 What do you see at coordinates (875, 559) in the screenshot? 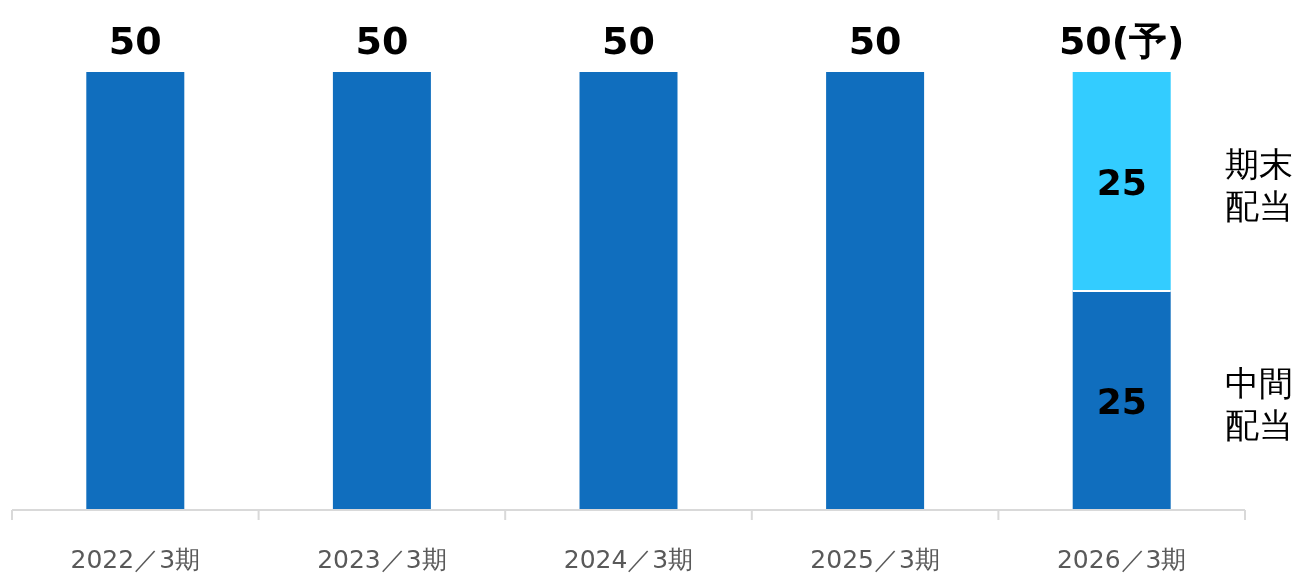
I see `x-tick-label: 2025／3期` at bounding box center [875, 559].